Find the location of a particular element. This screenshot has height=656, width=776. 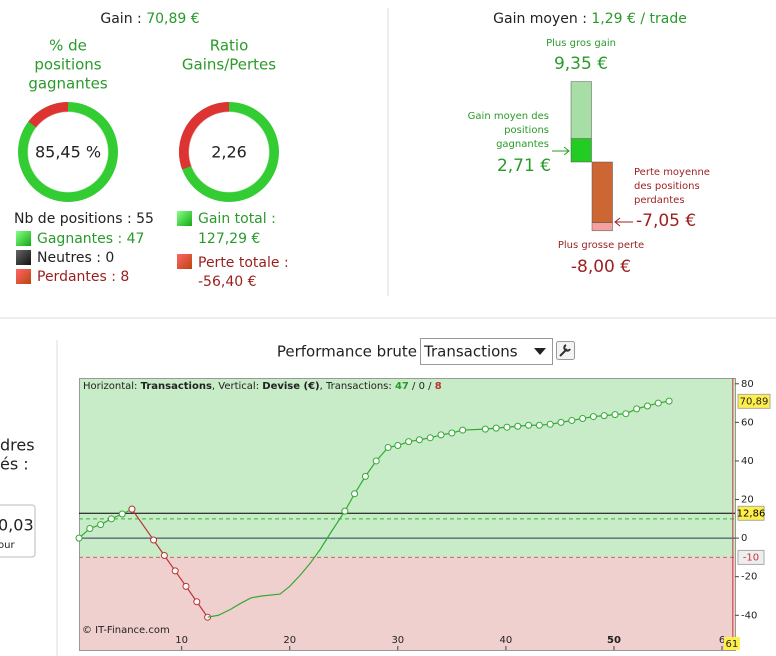

bar-value: -8,00 € is located at coordinates (601, 267).